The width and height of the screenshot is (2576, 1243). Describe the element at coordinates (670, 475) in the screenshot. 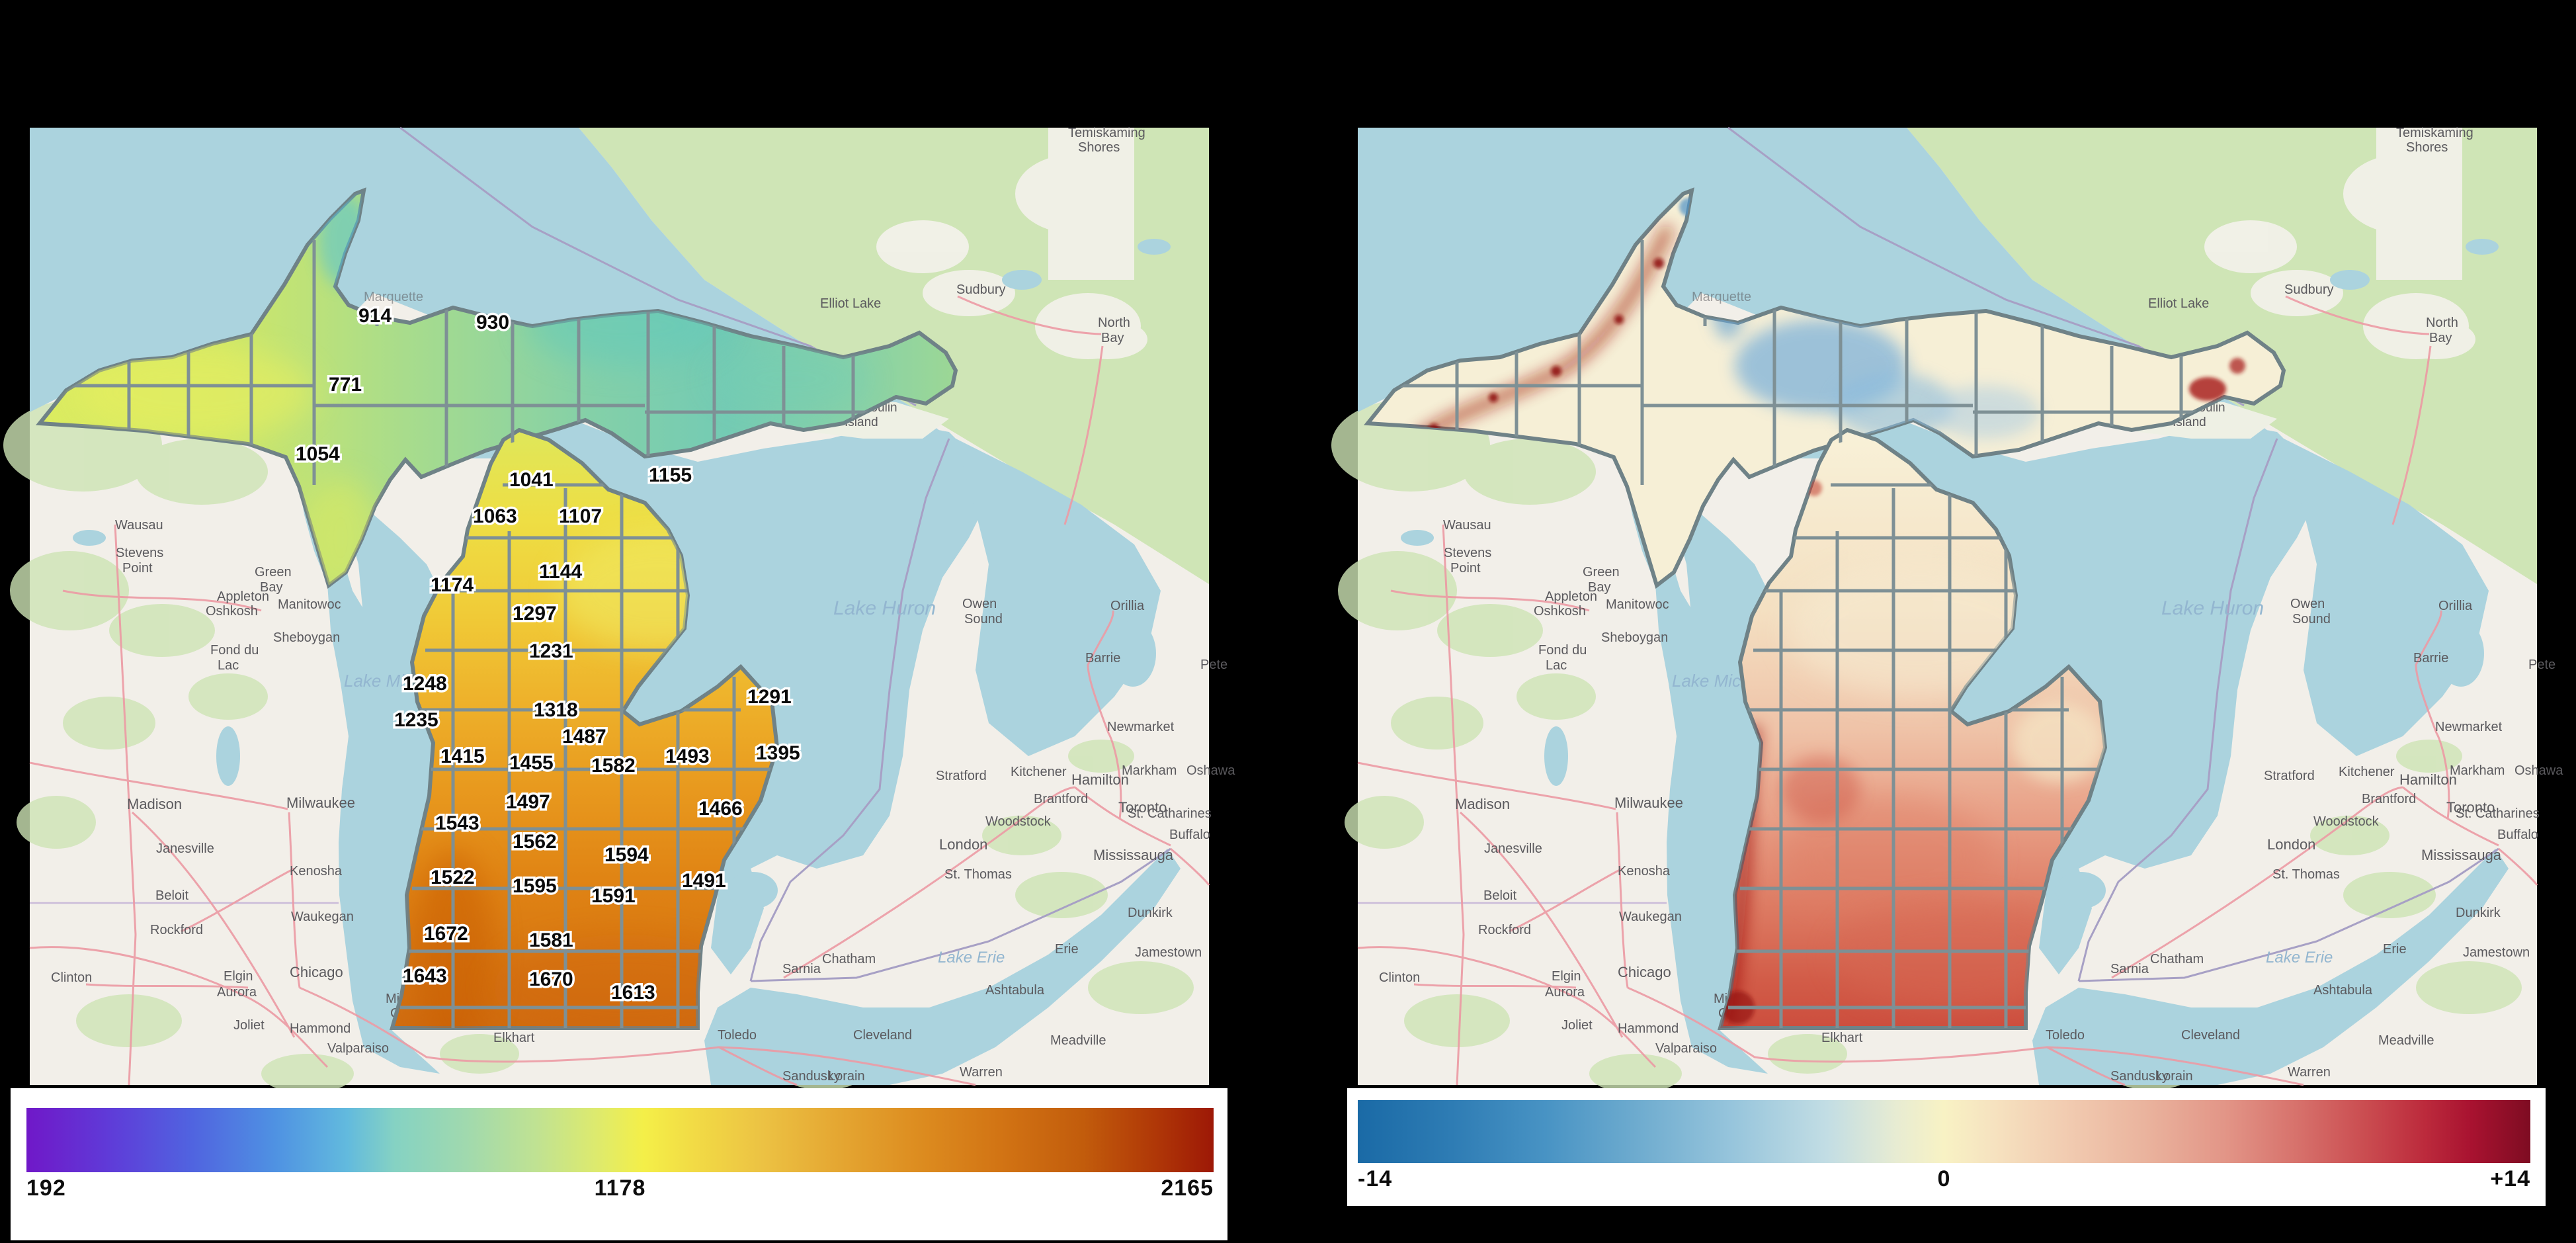

I see `county-value-label: 1155` at that location.